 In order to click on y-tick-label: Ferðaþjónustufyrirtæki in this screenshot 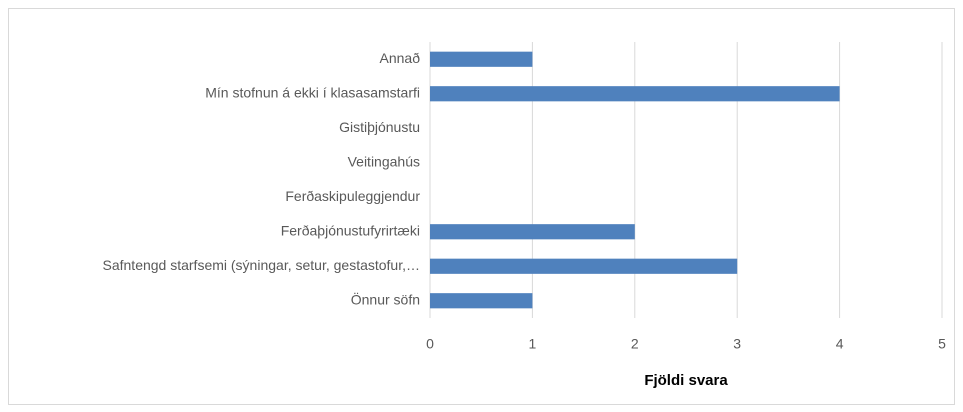, I will do `click(350, 230)`.